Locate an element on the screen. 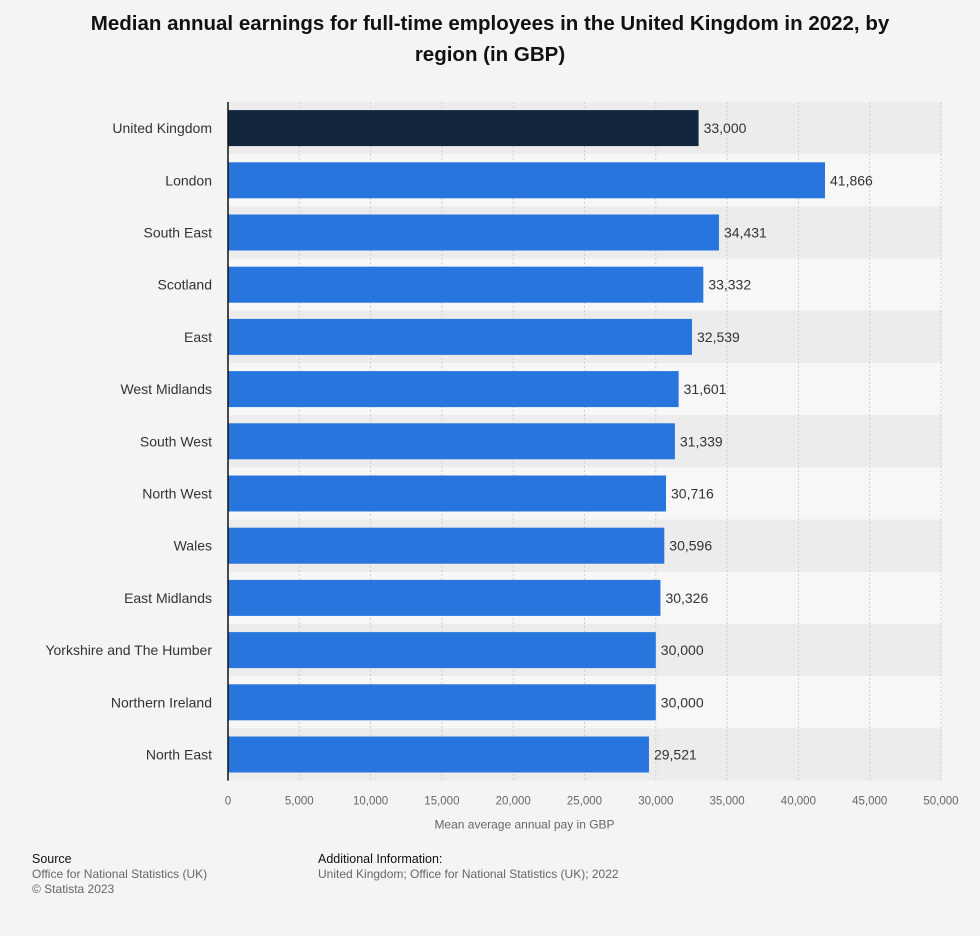 The image size is (980, 936). x-tick-label: 5,000 is located at coordinates (299, 802).